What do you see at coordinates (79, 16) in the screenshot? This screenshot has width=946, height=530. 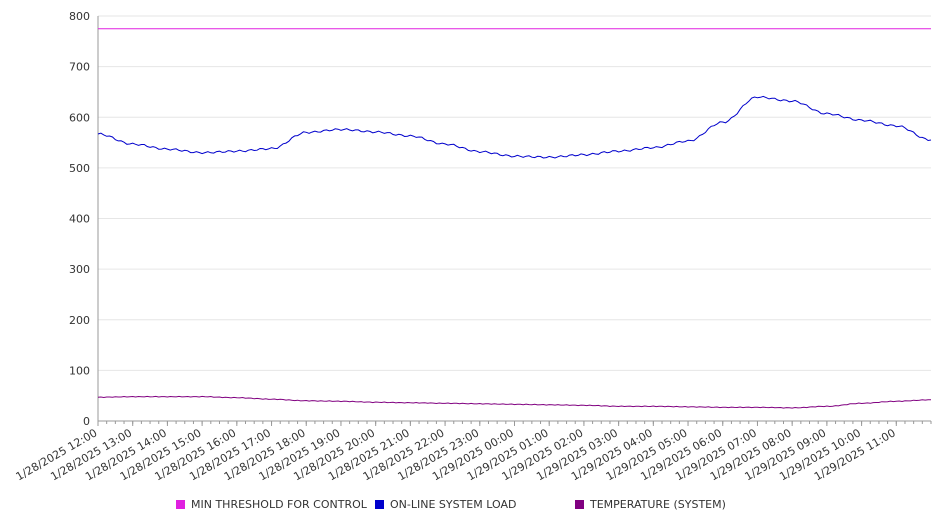 I see `y-tick-label: 800` at bounding box center [79, 16].